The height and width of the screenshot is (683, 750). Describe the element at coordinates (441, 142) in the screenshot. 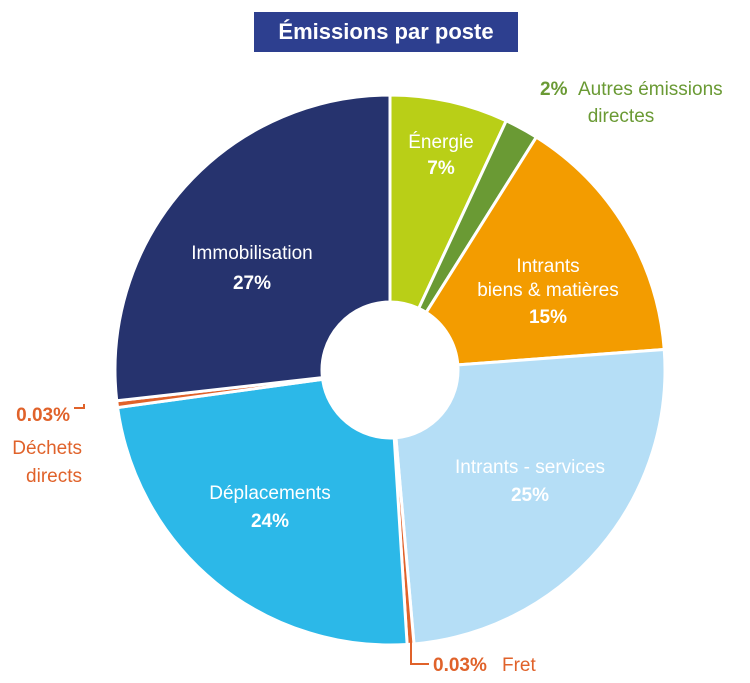

I see `slice-label-energie: Énergie` at that location.